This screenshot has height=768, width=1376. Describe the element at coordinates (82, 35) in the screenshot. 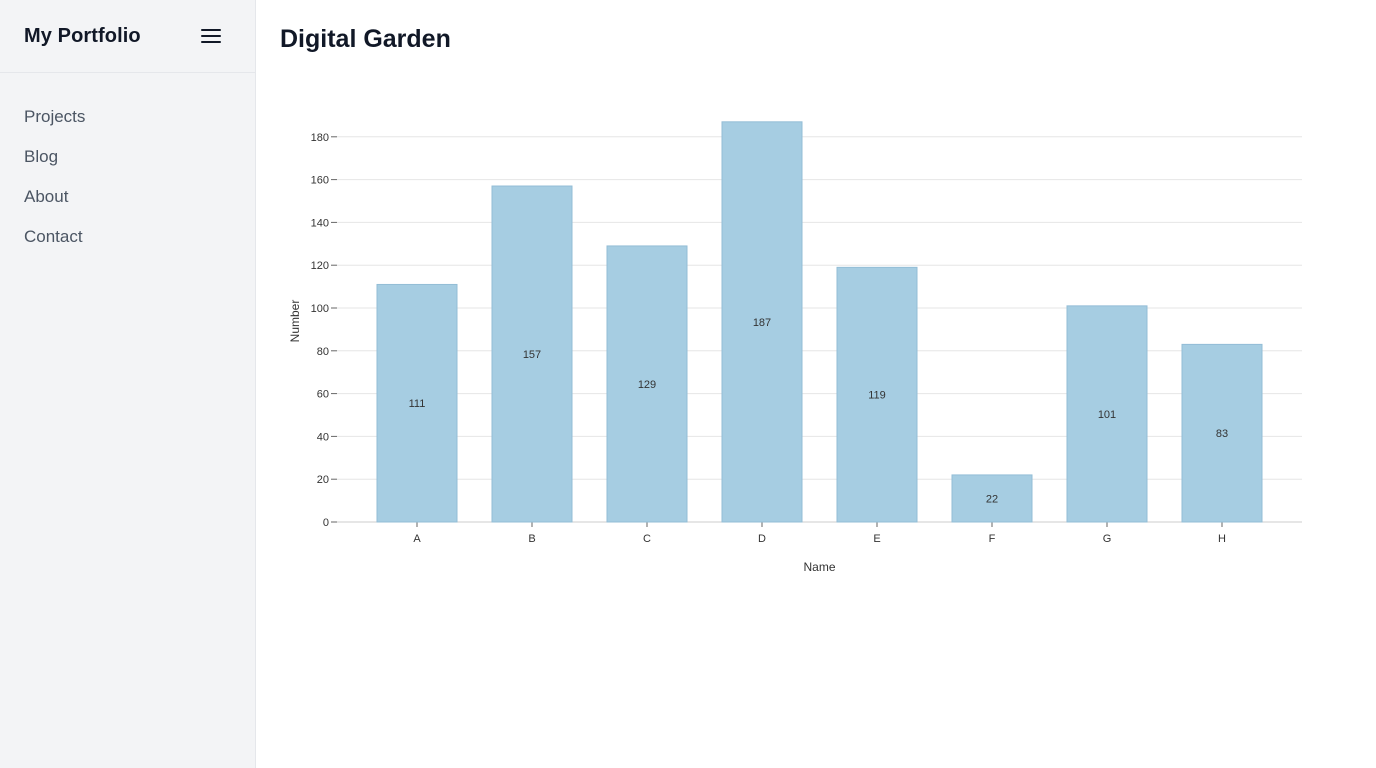

I see `brand-title: My Portfolio` at that location.